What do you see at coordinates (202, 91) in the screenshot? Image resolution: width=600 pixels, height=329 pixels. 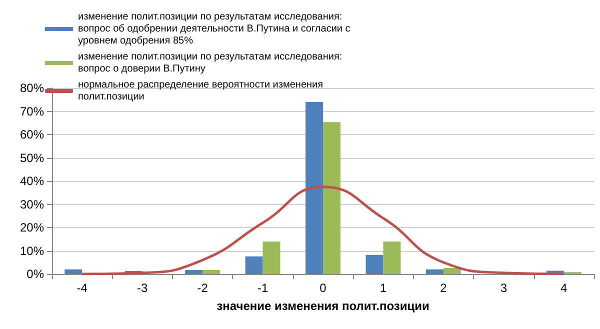 I see `legend-label: нормальное распределение вероятности изменения полит.позиции` at bounding box center [202, 91].